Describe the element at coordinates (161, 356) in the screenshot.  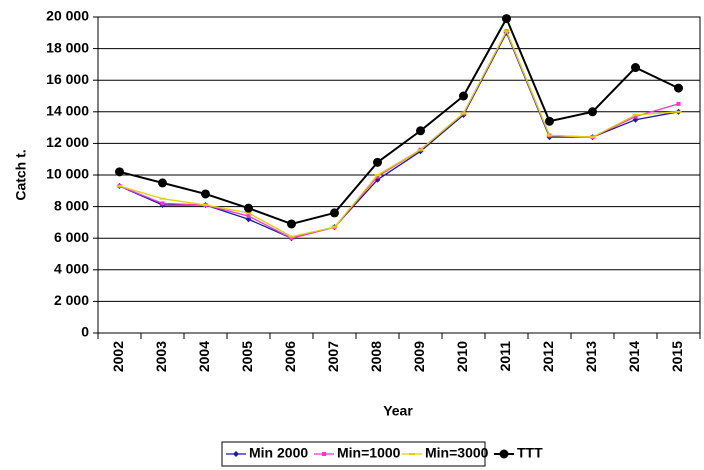
I see `x-tick-label: 2003` at that location.